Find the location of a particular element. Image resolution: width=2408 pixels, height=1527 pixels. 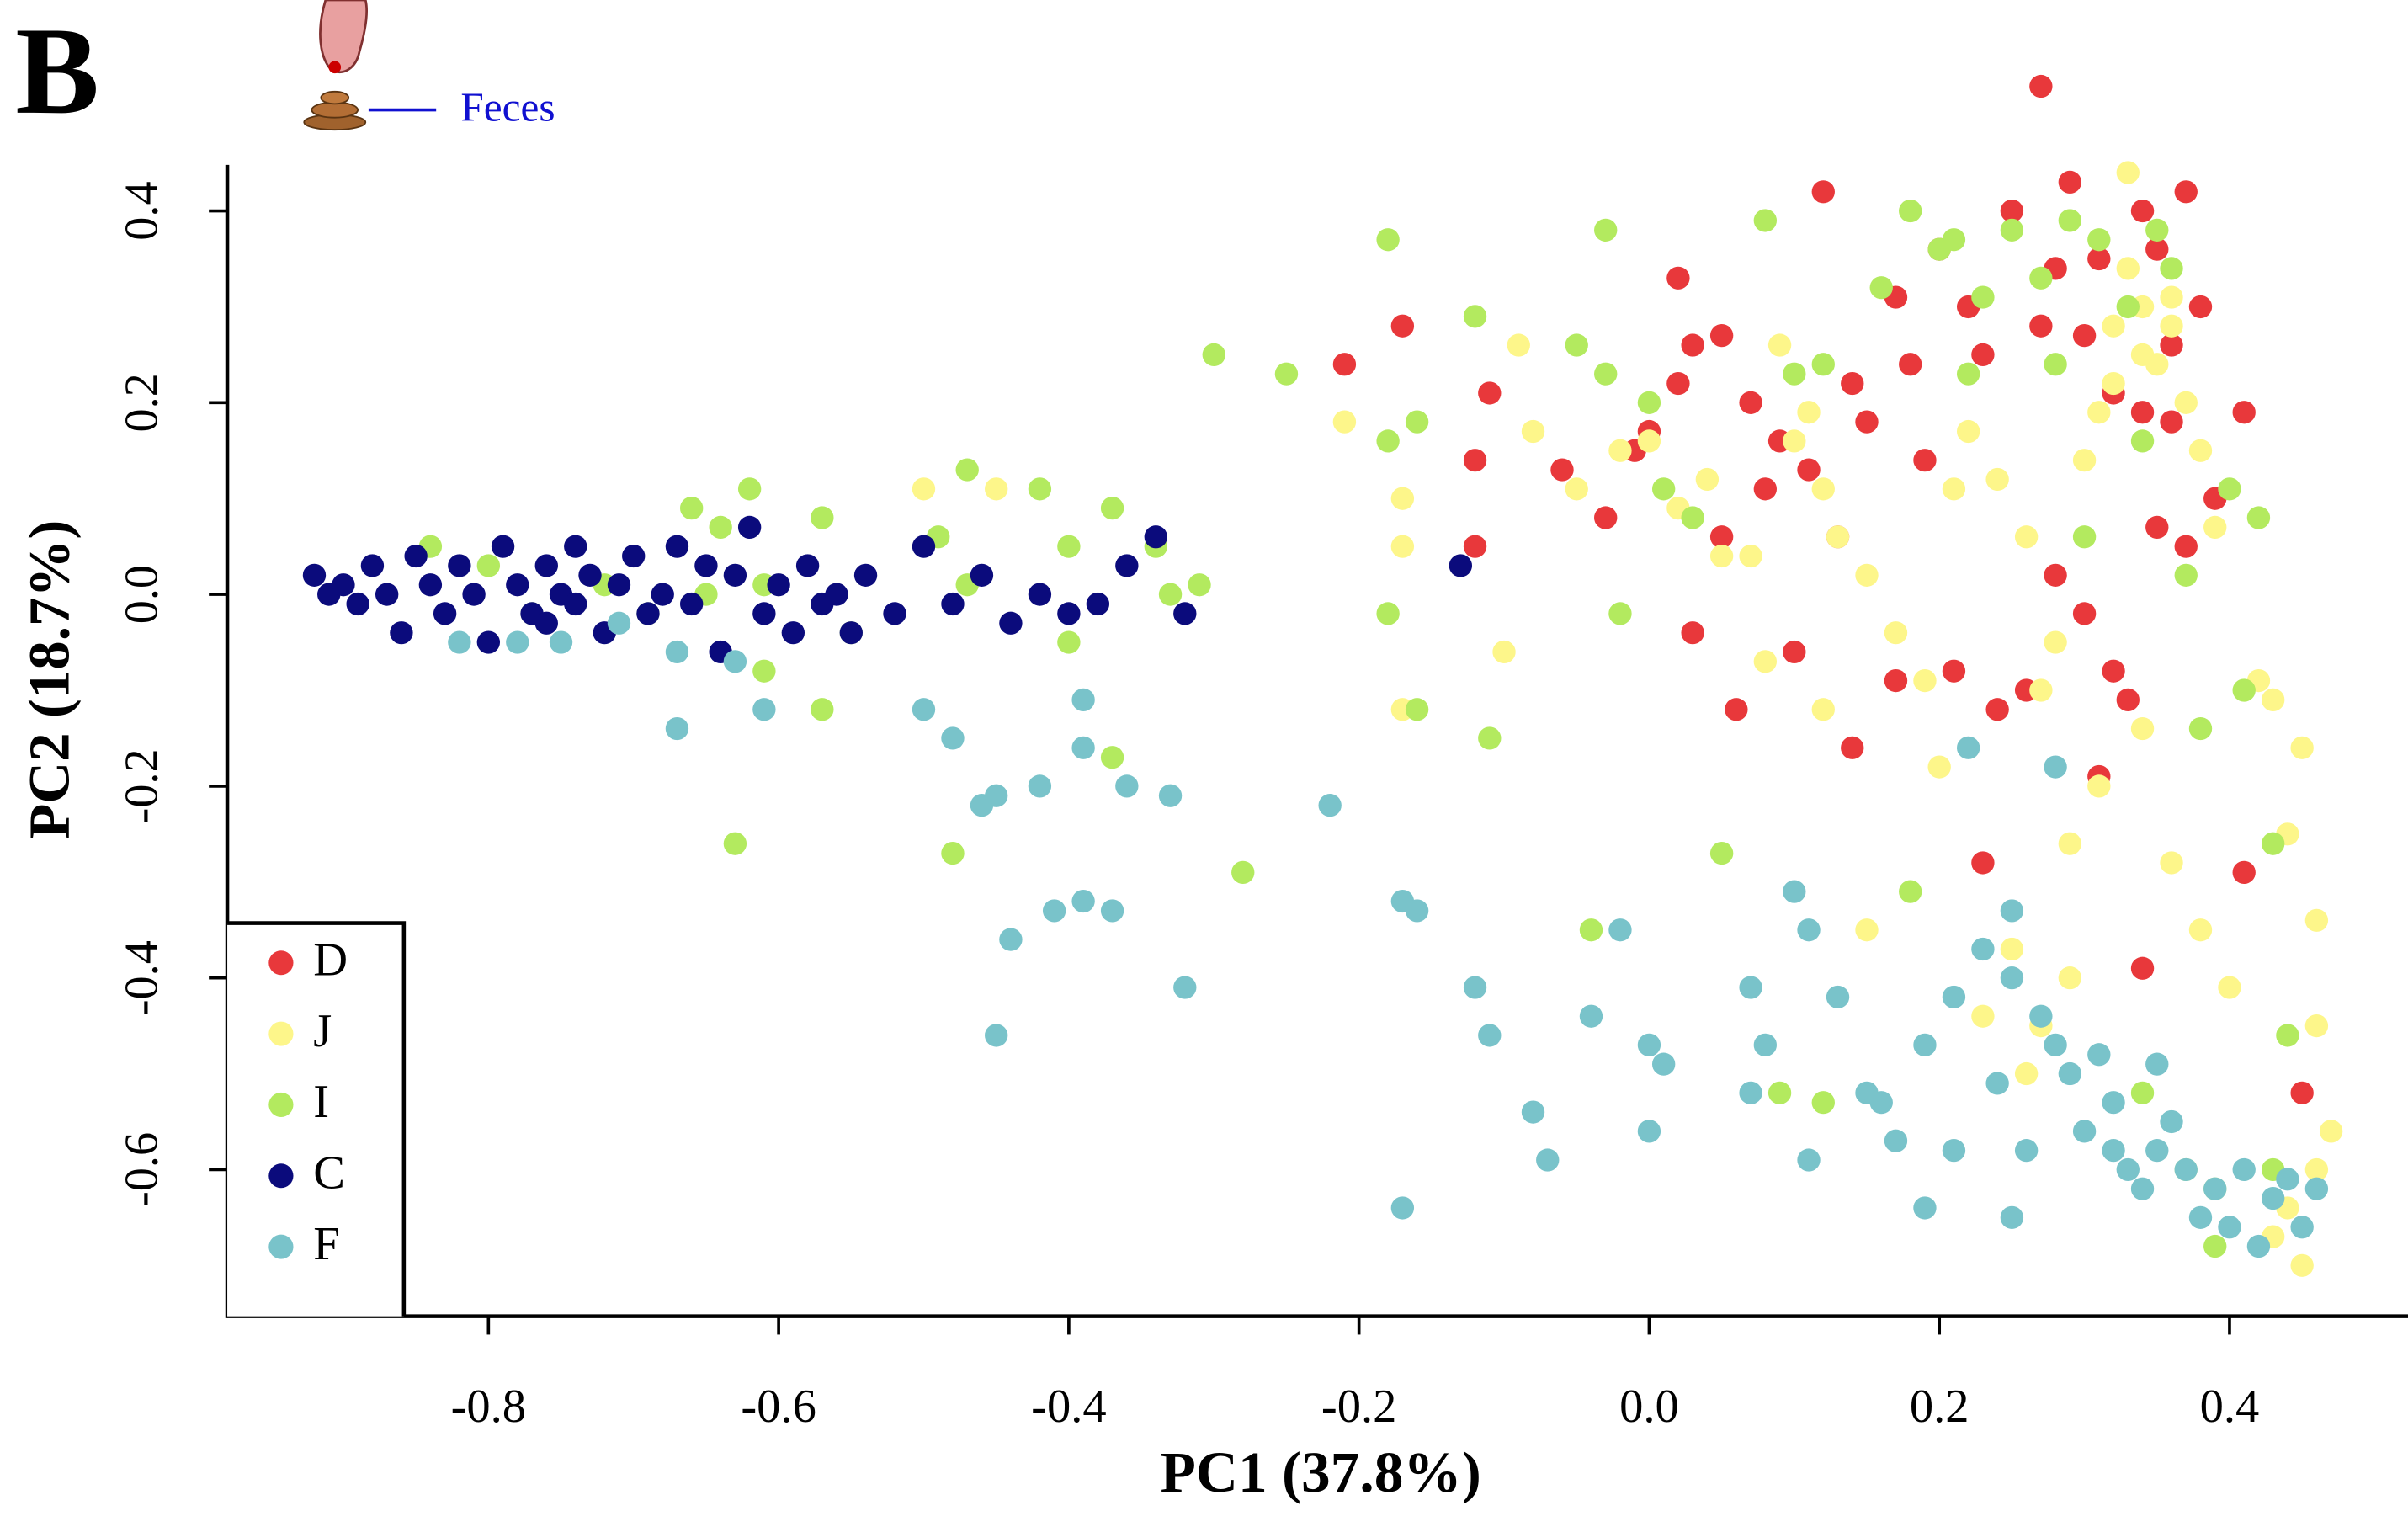

y-tick-label: -0.2 is located at coordinates (141, 785).